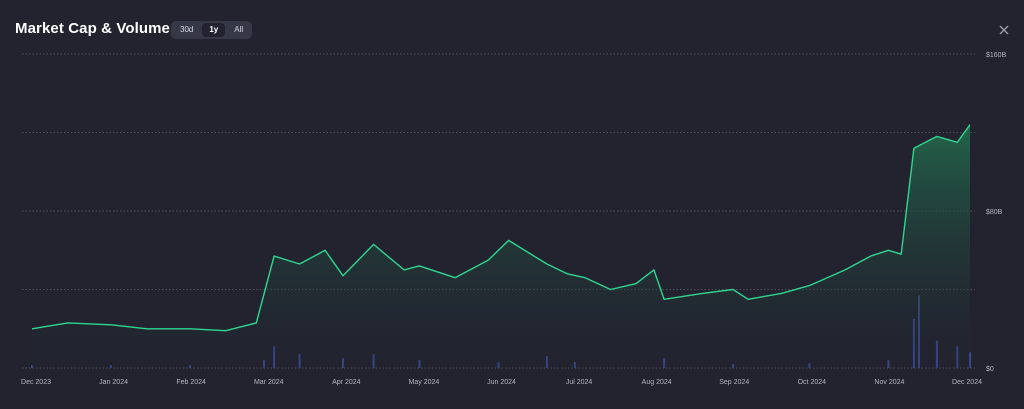  I want to click on close-icon, so click(1004, 30).